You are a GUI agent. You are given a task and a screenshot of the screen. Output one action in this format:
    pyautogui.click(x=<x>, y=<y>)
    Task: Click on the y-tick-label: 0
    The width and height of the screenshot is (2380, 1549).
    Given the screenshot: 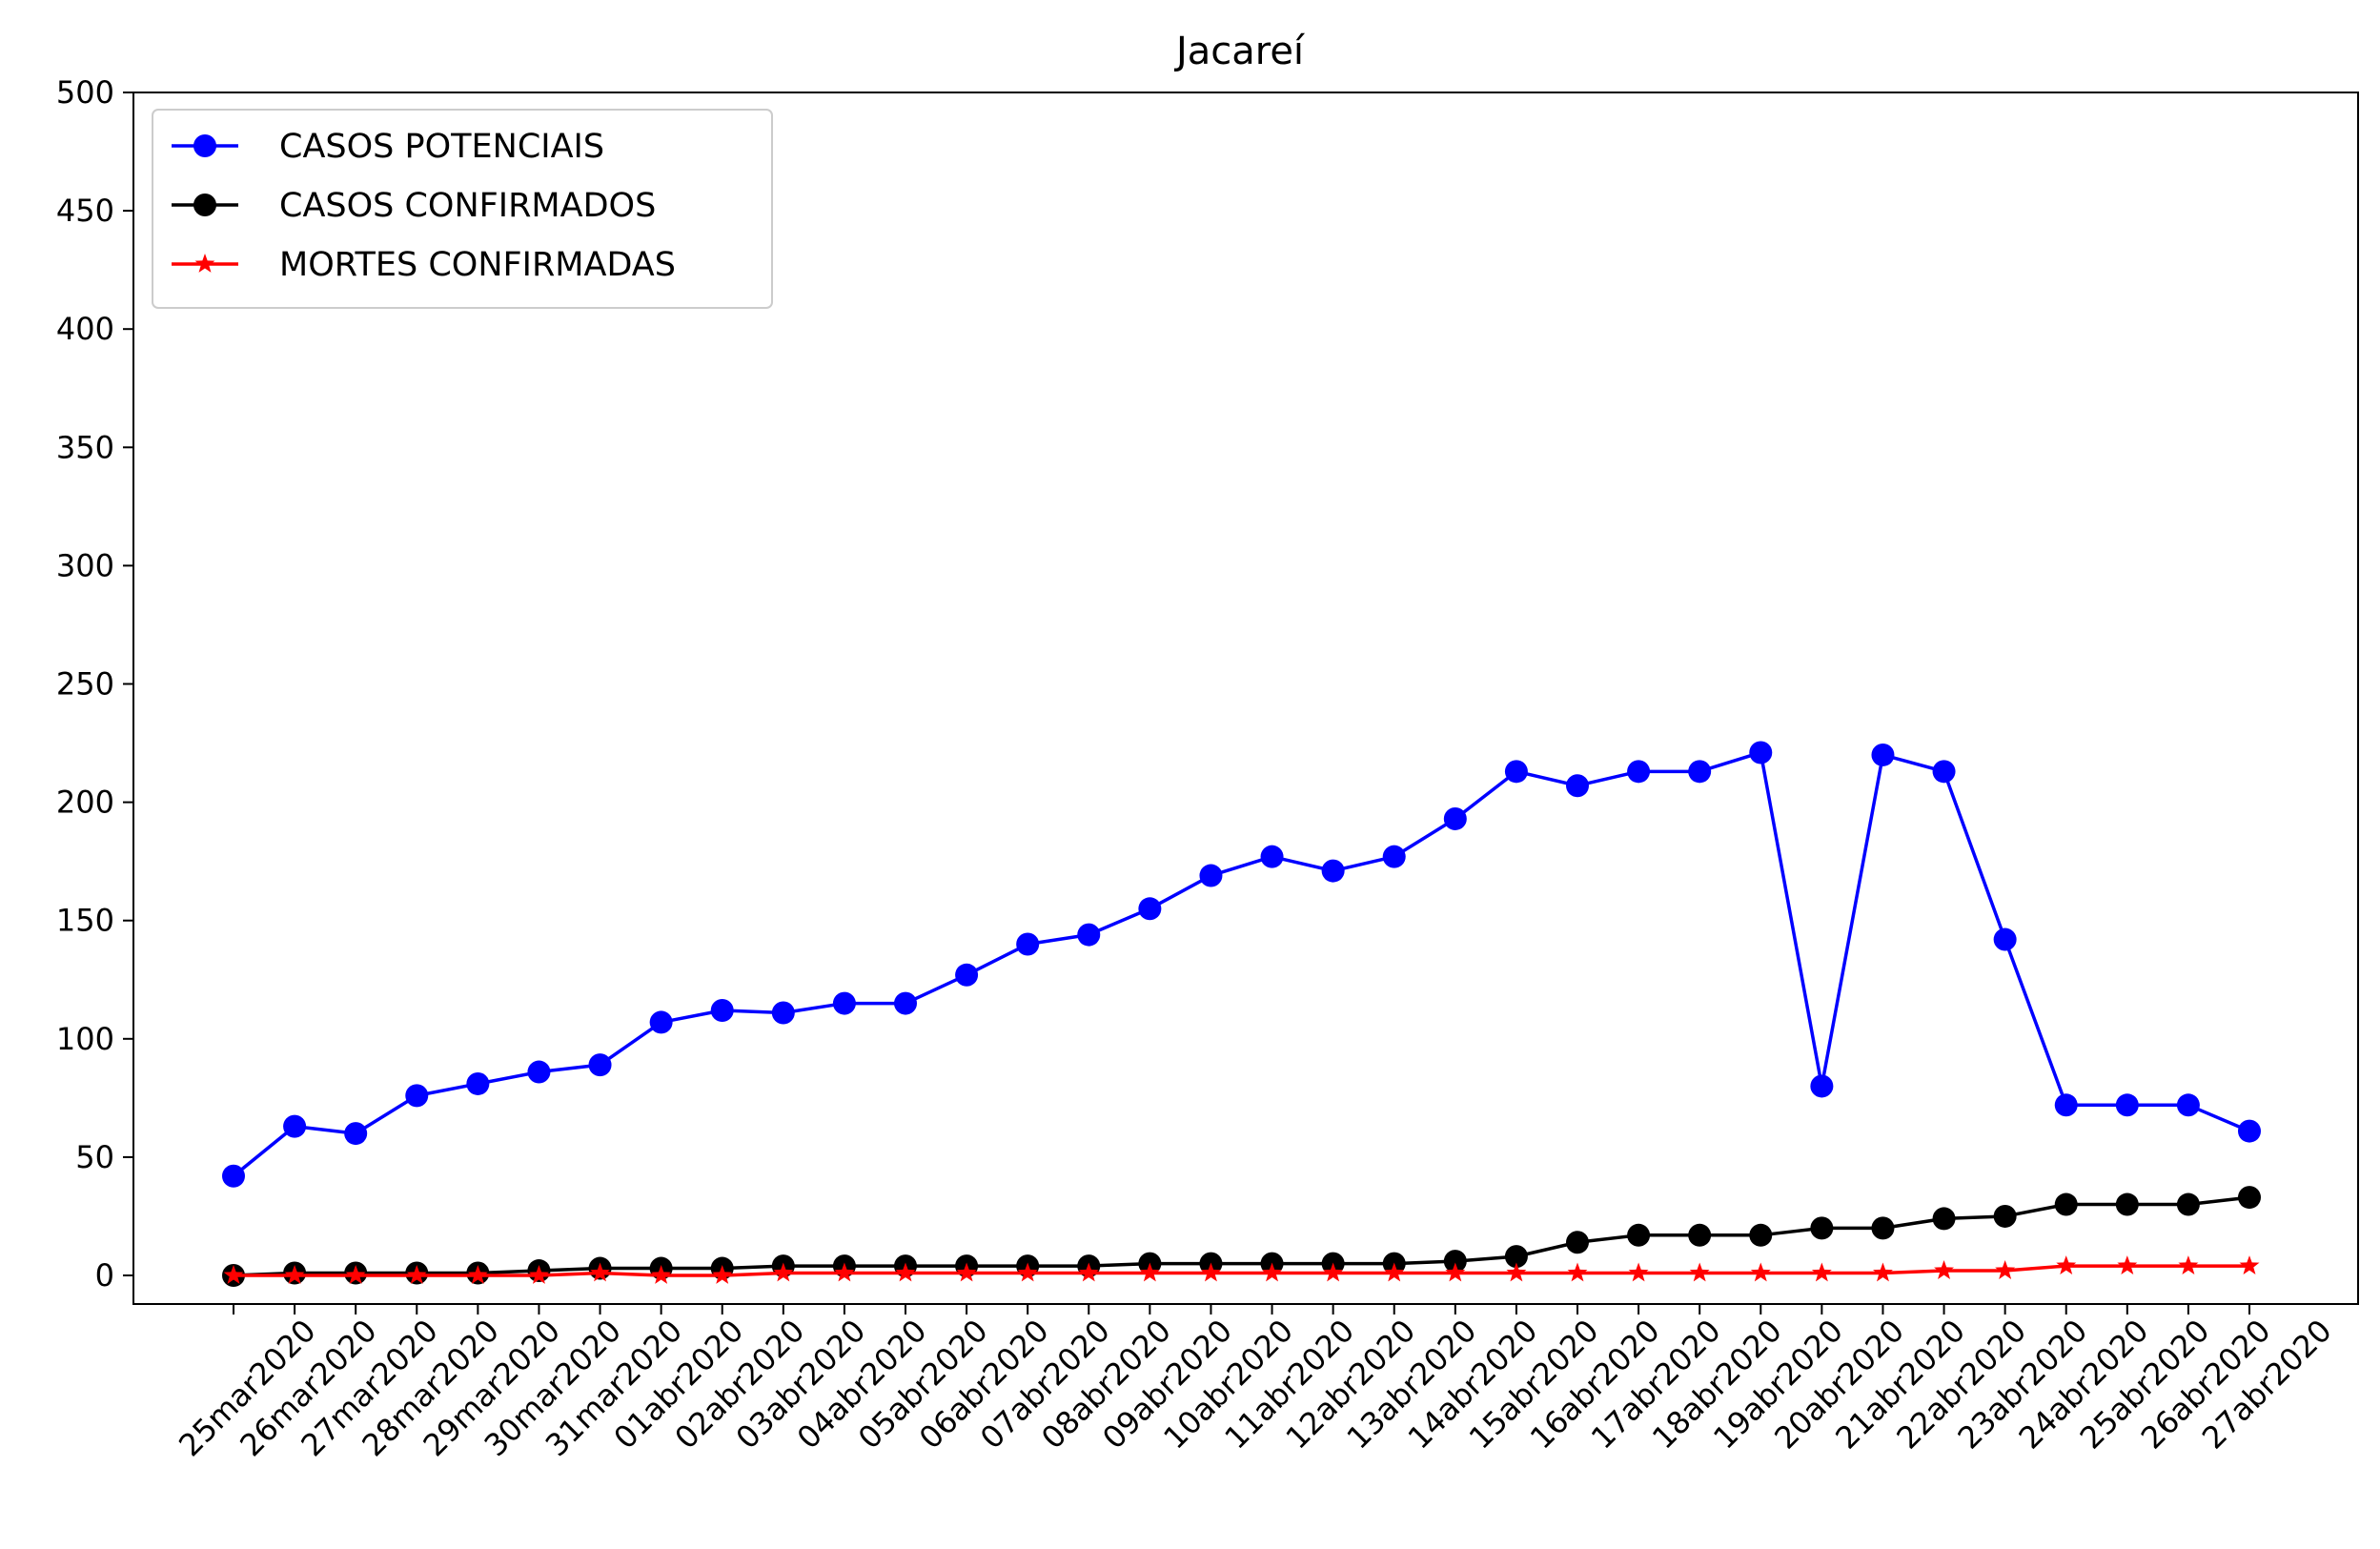 What is the action you would take?
    pyautogui.click(x=104, y=1275)
    